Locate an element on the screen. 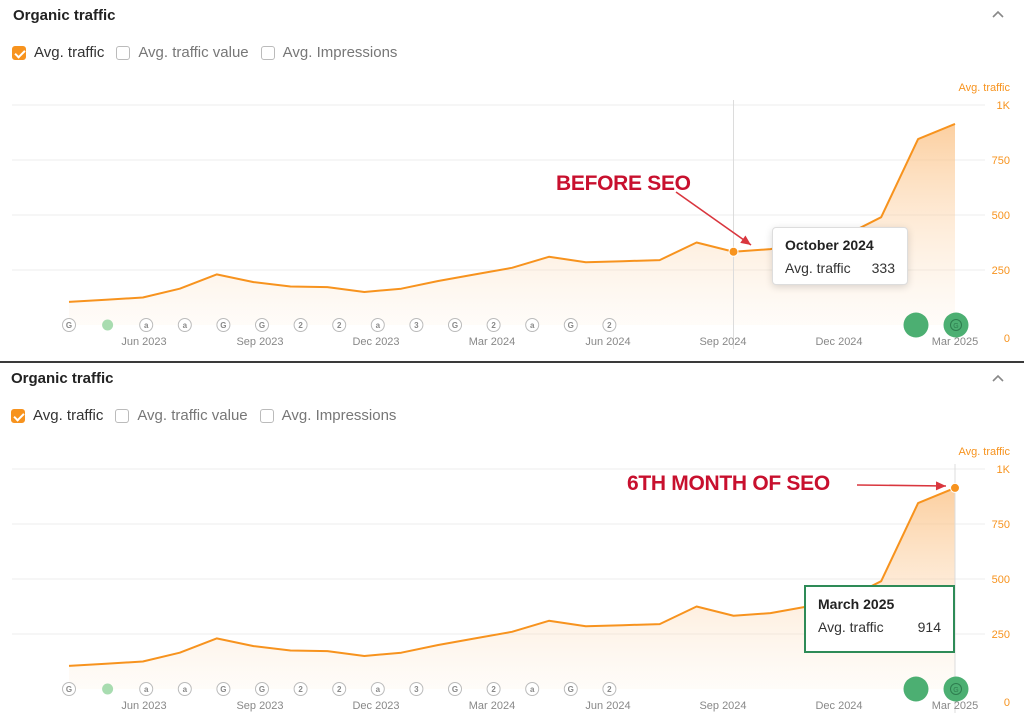 The width and height of the screenshot is (1024, 726). chart-tooltip: March 2025 Avg. traffic 914 is located at coordinates (879, 619).